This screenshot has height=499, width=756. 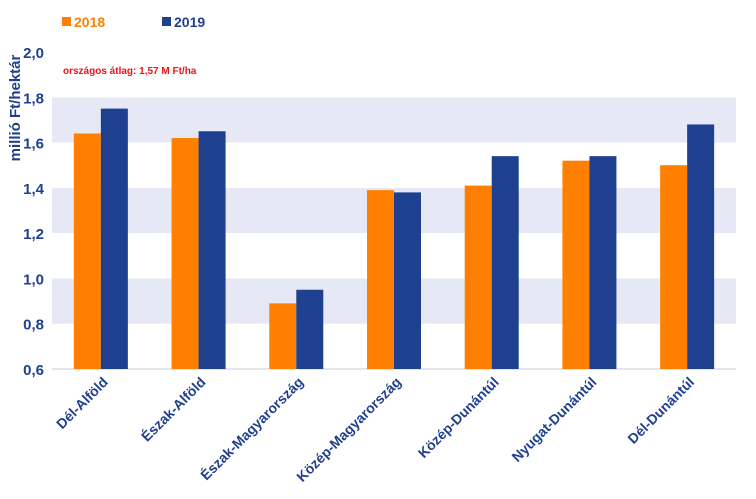 What do you see at coordinates (66, 21) in the screenshot?
I see `legend-swatch-2018` at bounding box center [66, 21].